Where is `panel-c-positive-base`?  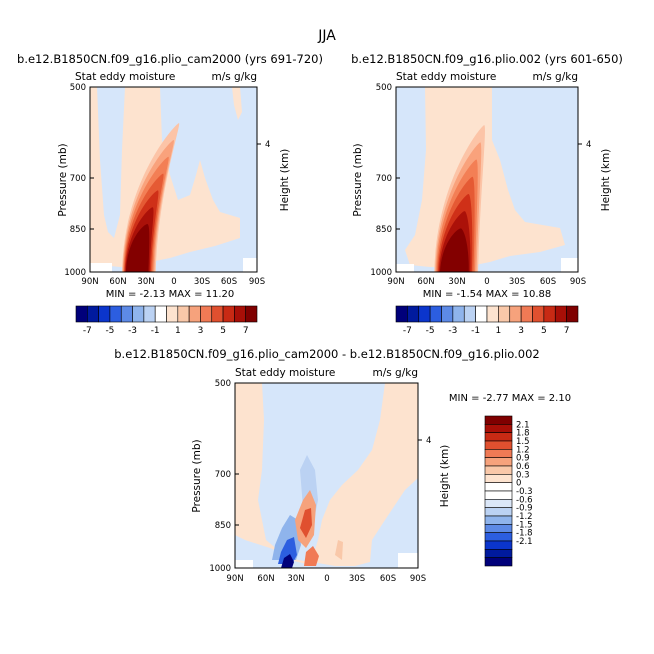
panel-c-positive-base is located at coordinates (311, 556).